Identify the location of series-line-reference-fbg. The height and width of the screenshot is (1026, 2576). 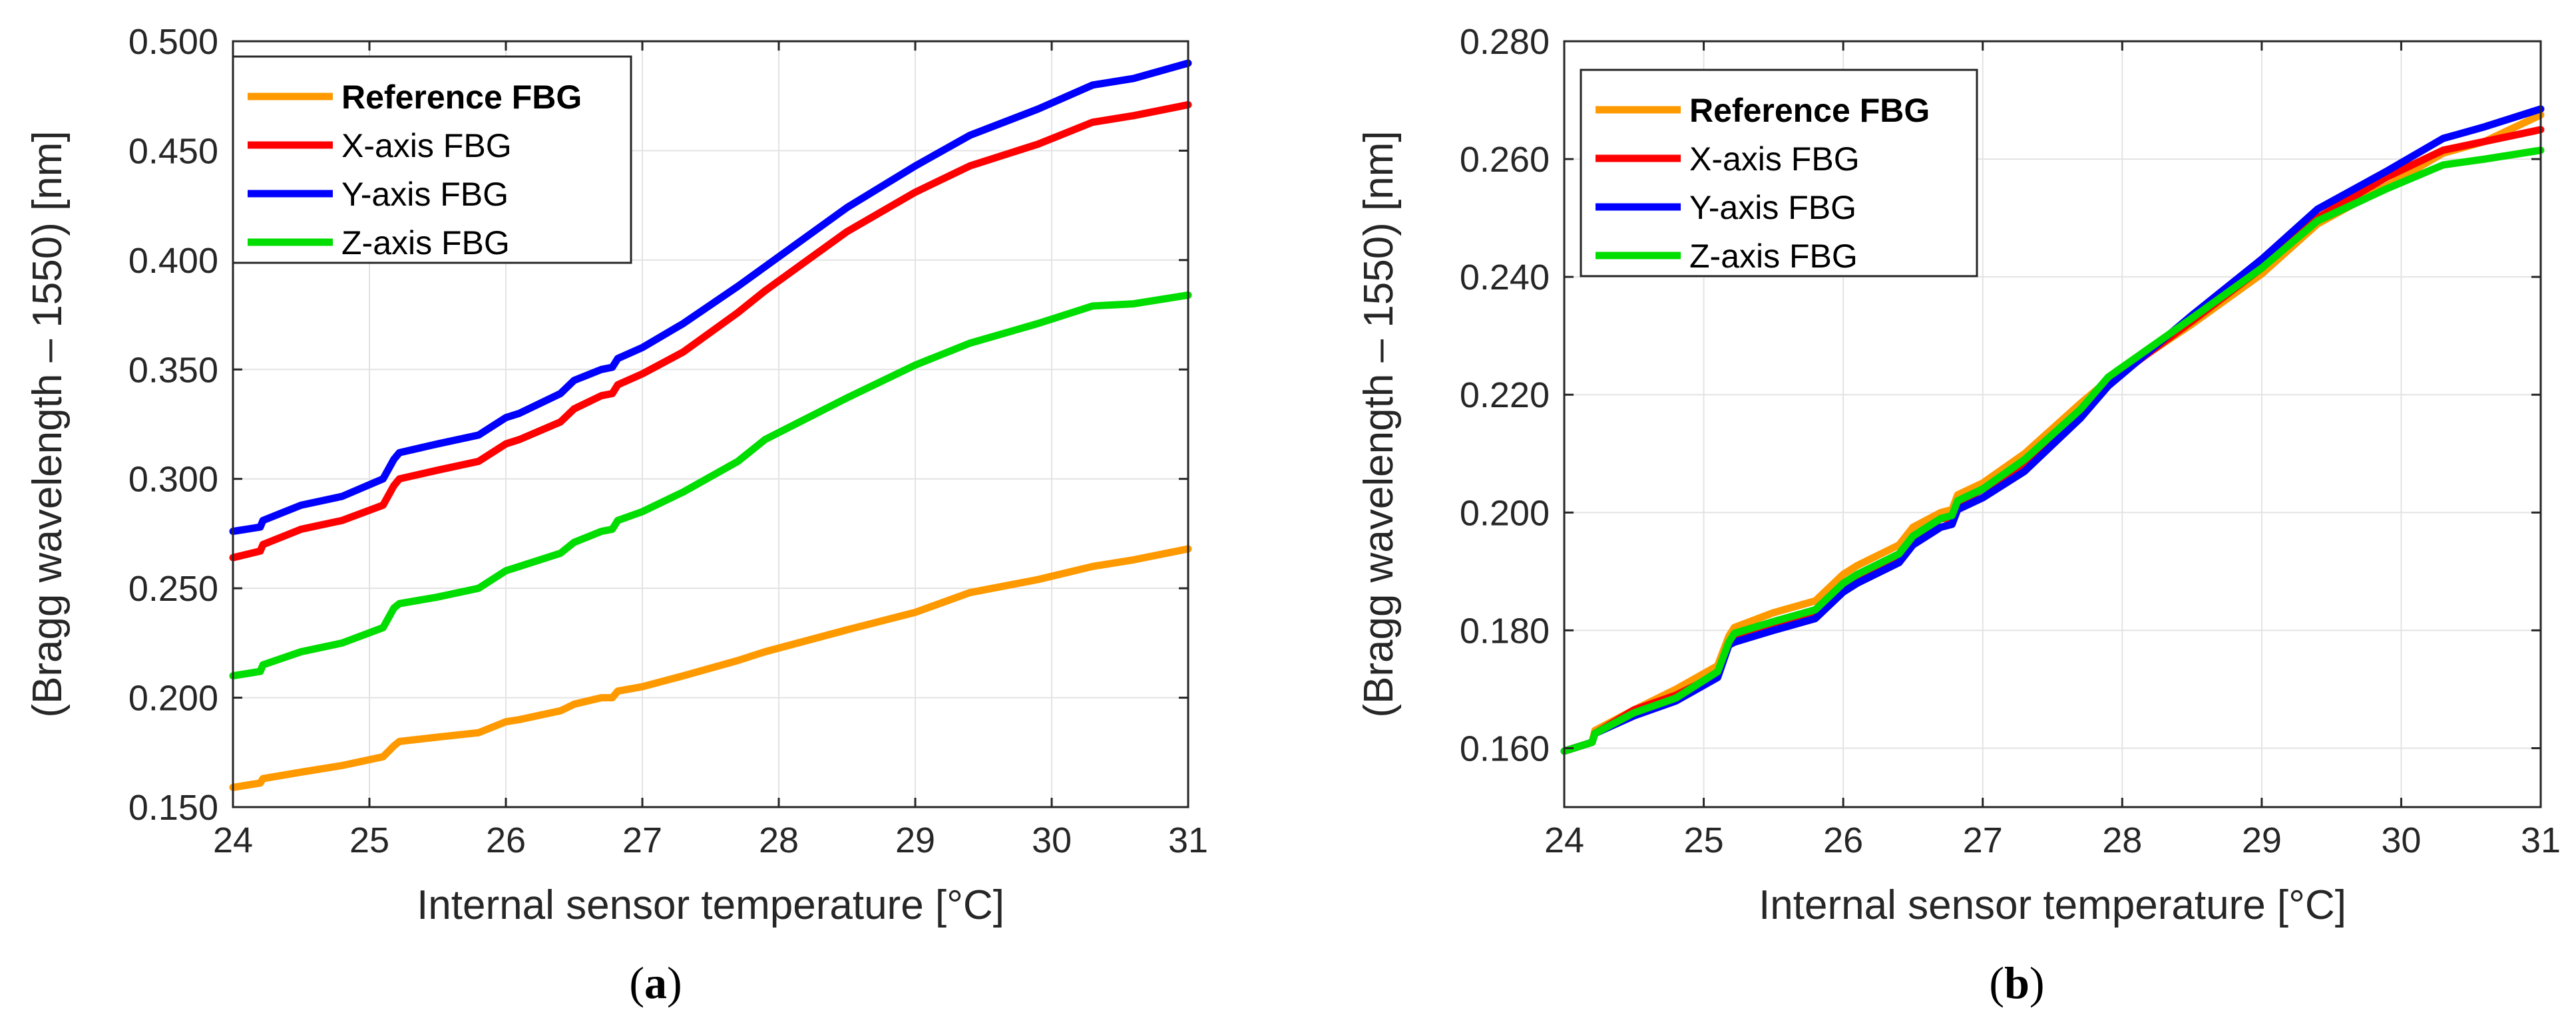
(710, 668).